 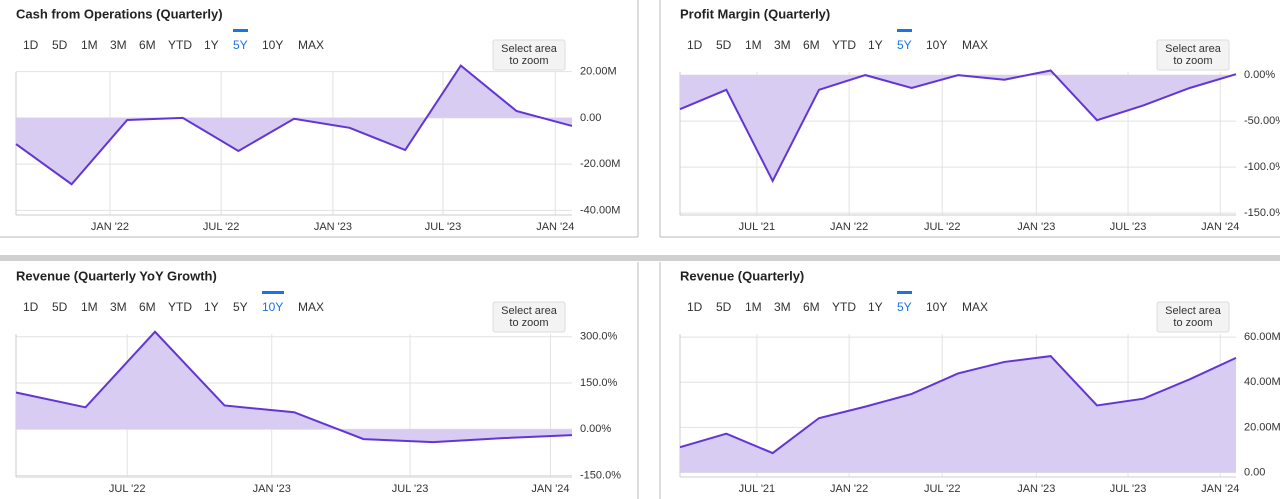 I want to click on chart-title: Profit Margin (Quarterly), so click(x=755, y=13).